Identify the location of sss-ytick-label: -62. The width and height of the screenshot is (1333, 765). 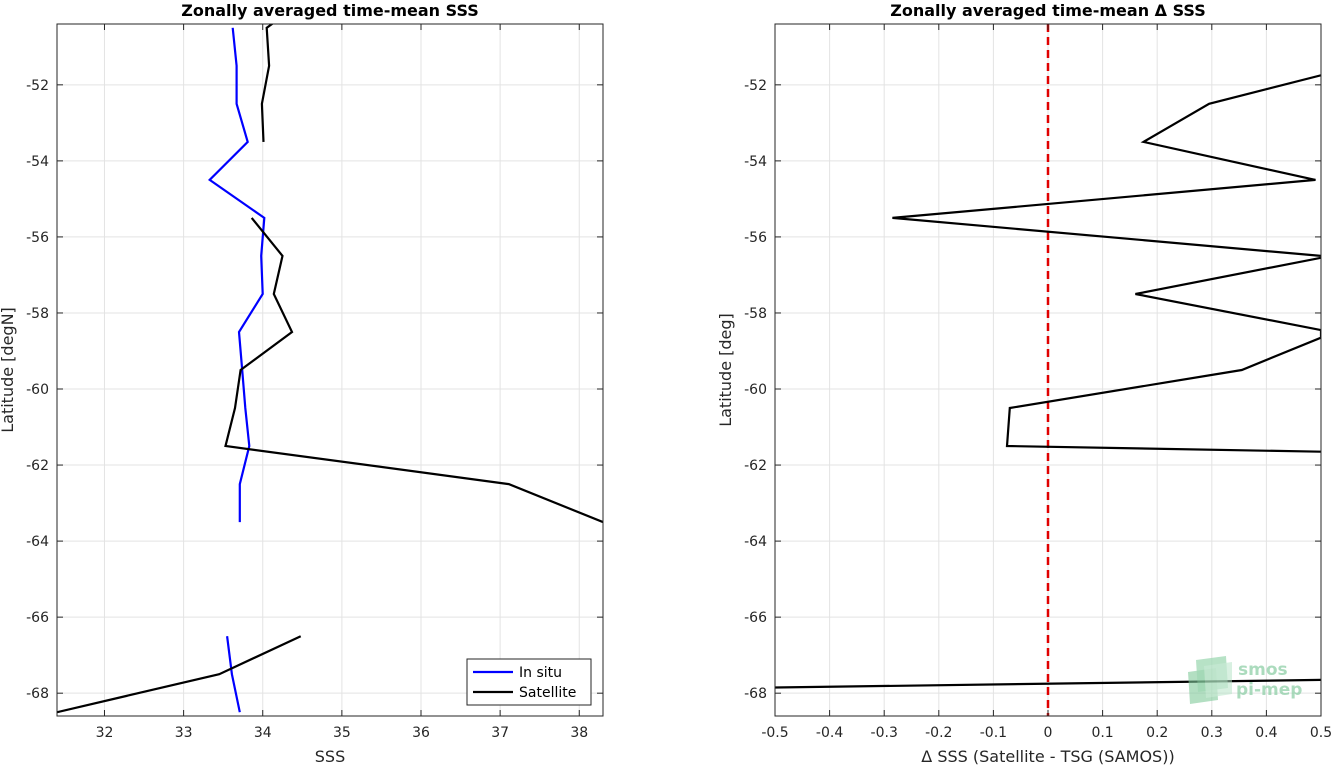
(37, 466).